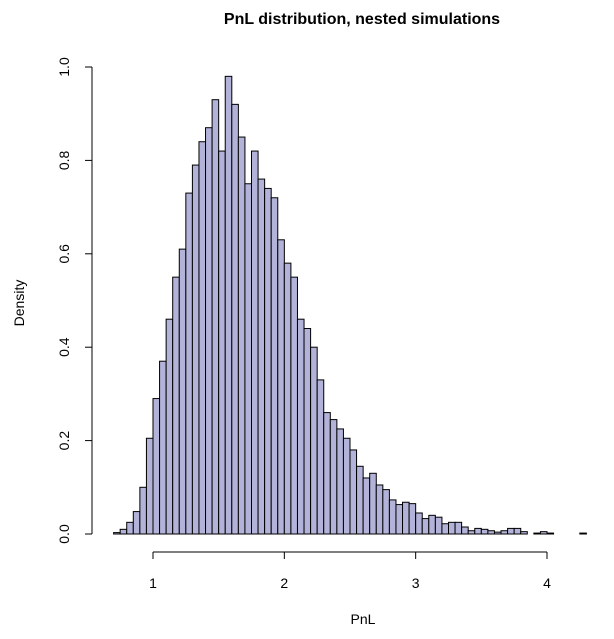 This screenshot has width=614, height=639. I want to click on x-axis: 1 2 3 4, so click(350, 571).